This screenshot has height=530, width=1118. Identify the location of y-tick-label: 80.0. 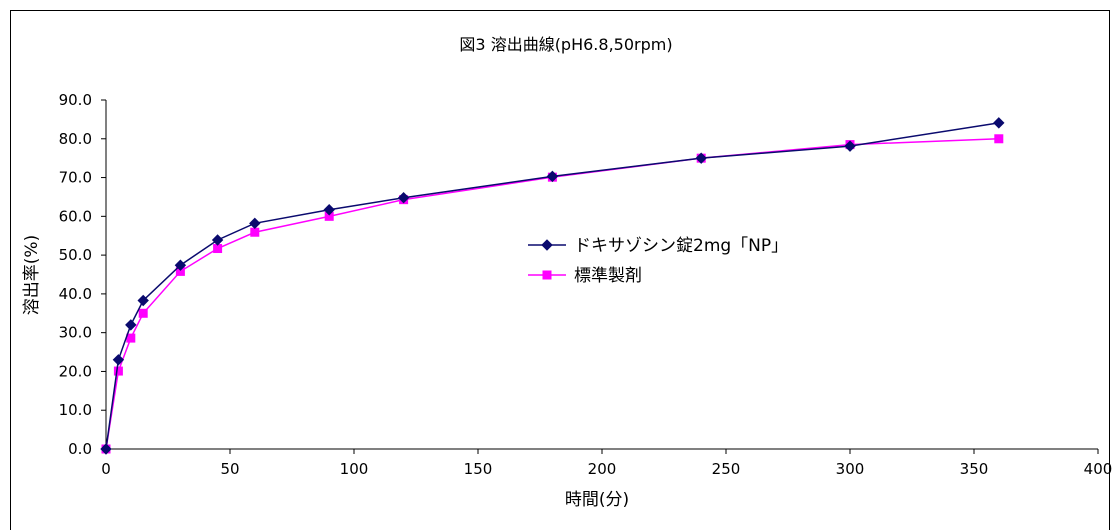
(75, 139).